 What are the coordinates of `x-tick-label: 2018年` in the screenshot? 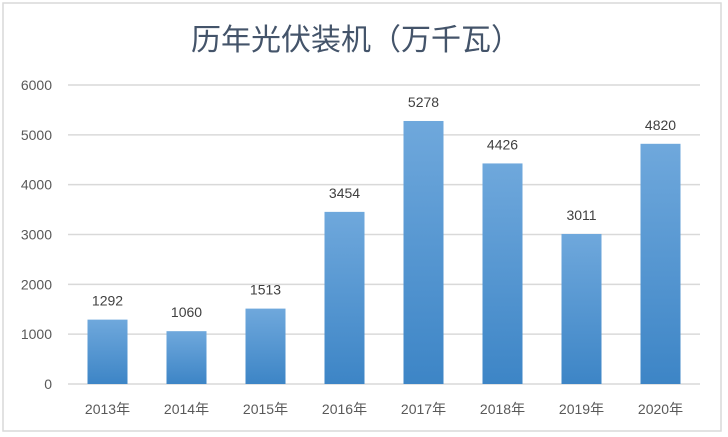 It's located at (502, 409).